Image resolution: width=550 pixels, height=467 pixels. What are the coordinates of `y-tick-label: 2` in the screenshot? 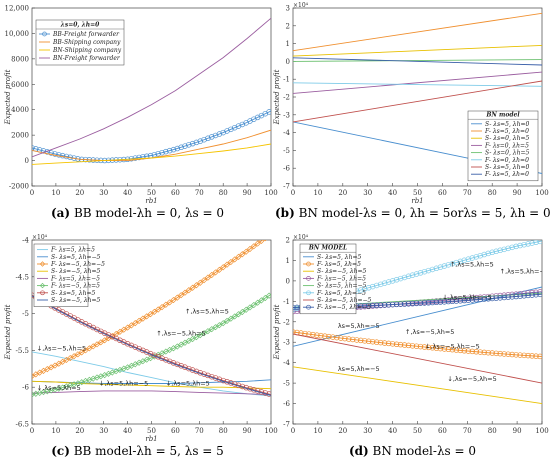 It's located at (288, 241).